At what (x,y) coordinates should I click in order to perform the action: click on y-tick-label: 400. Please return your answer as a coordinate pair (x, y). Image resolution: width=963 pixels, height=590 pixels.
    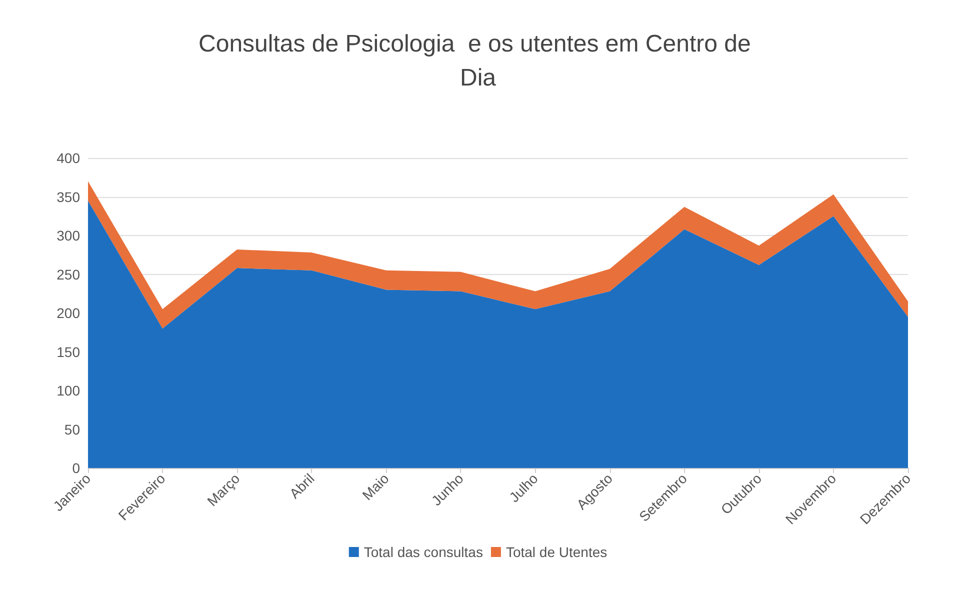
    Looking at the image, I should click on (68, 158).